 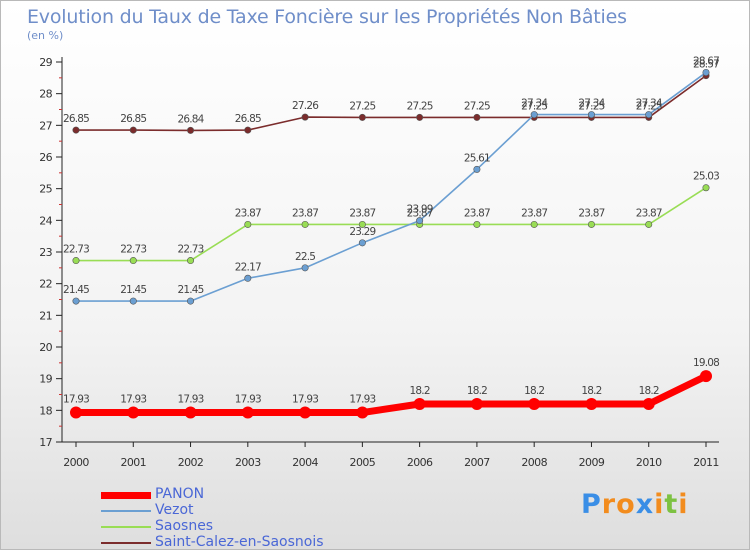 I want to click on data-label: 27.26, so click(x=305, y=106).